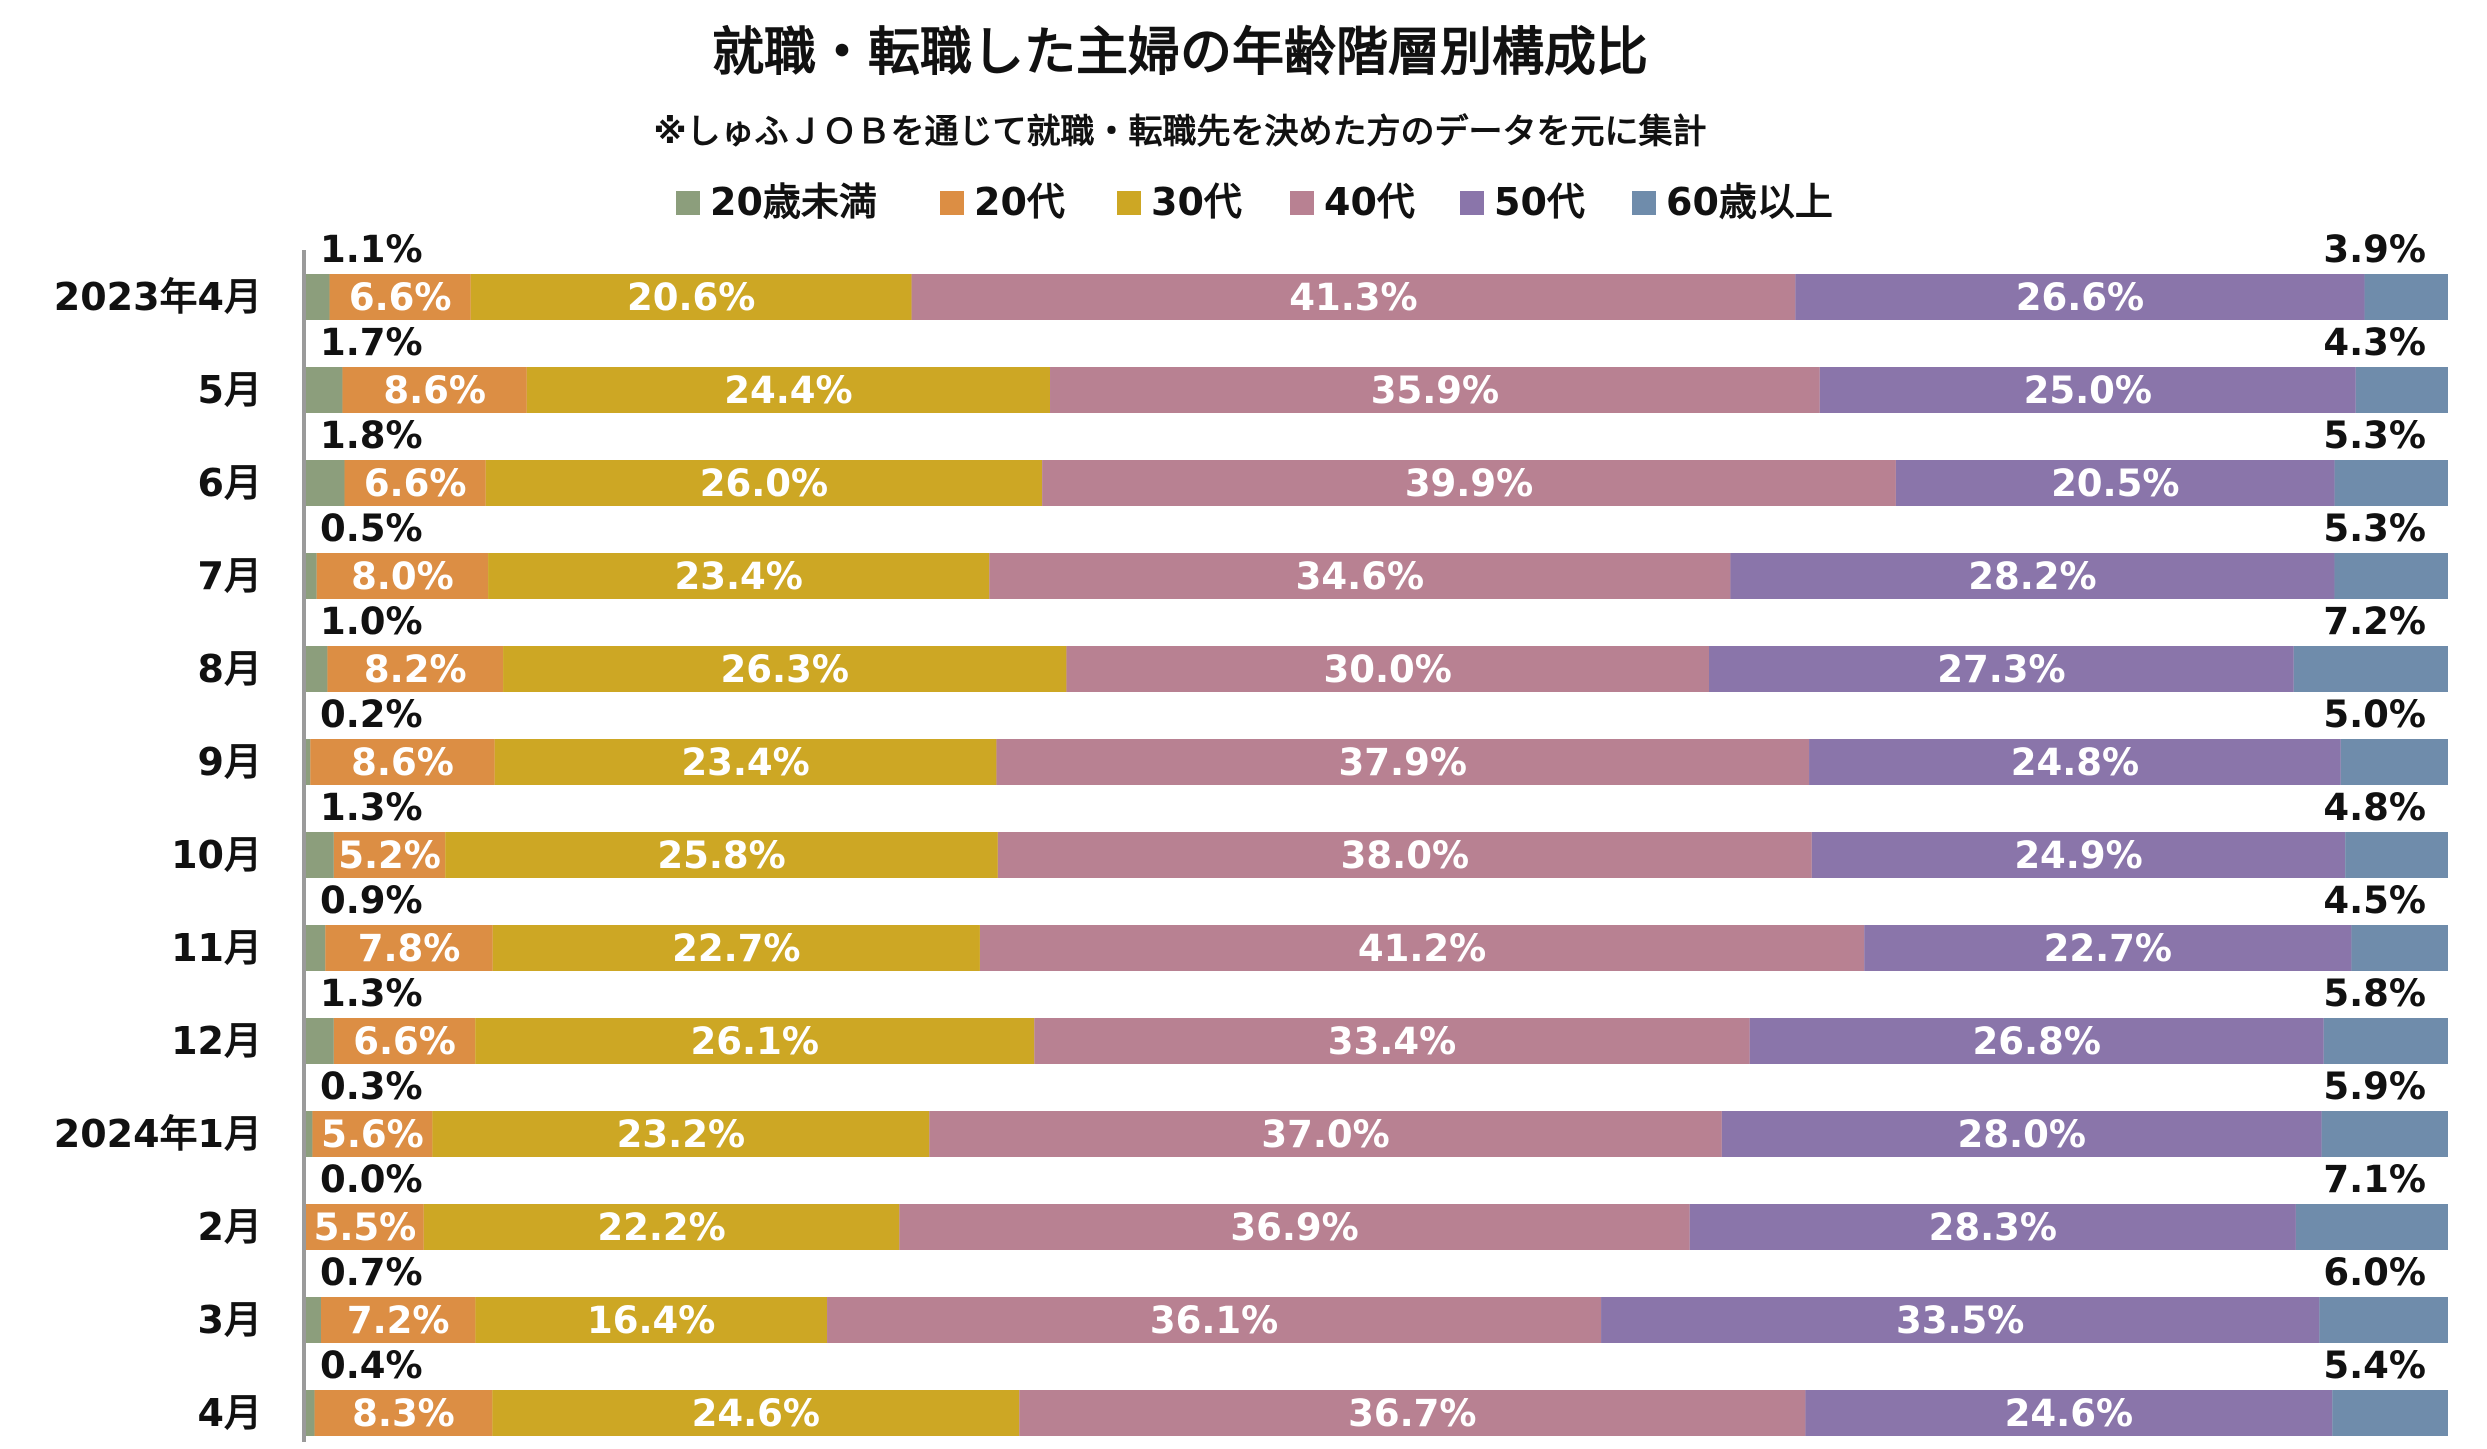  I want to click on data-label-0-1: 1.7%, so click(371, 342).